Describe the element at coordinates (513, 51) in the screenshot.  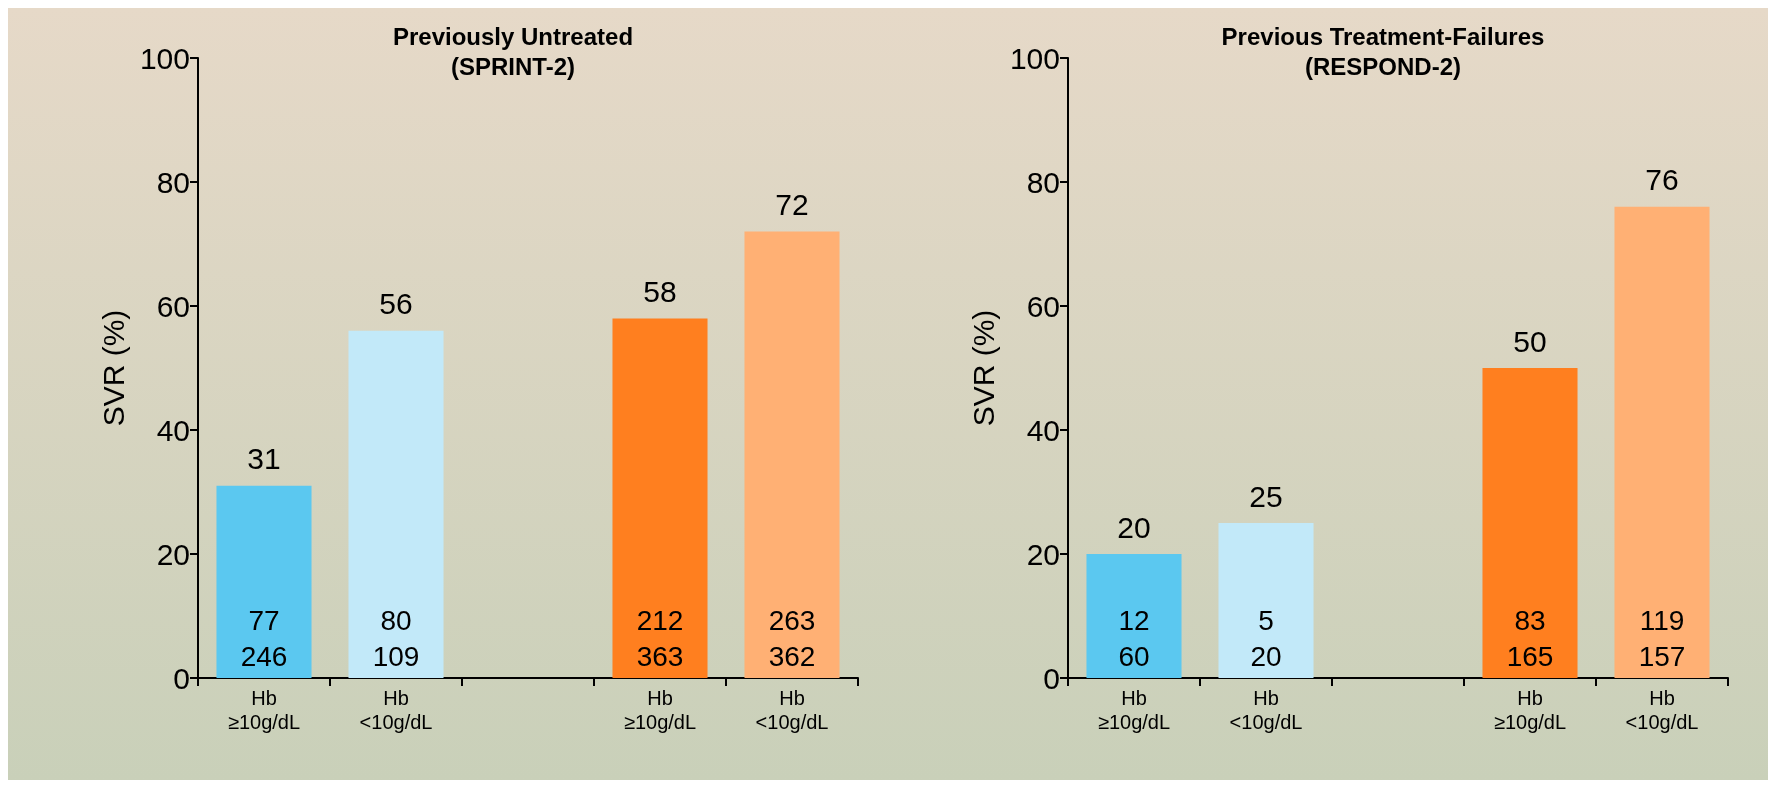
I see `chart-title: Previously Untreated (SPRINT-2)` at that location.